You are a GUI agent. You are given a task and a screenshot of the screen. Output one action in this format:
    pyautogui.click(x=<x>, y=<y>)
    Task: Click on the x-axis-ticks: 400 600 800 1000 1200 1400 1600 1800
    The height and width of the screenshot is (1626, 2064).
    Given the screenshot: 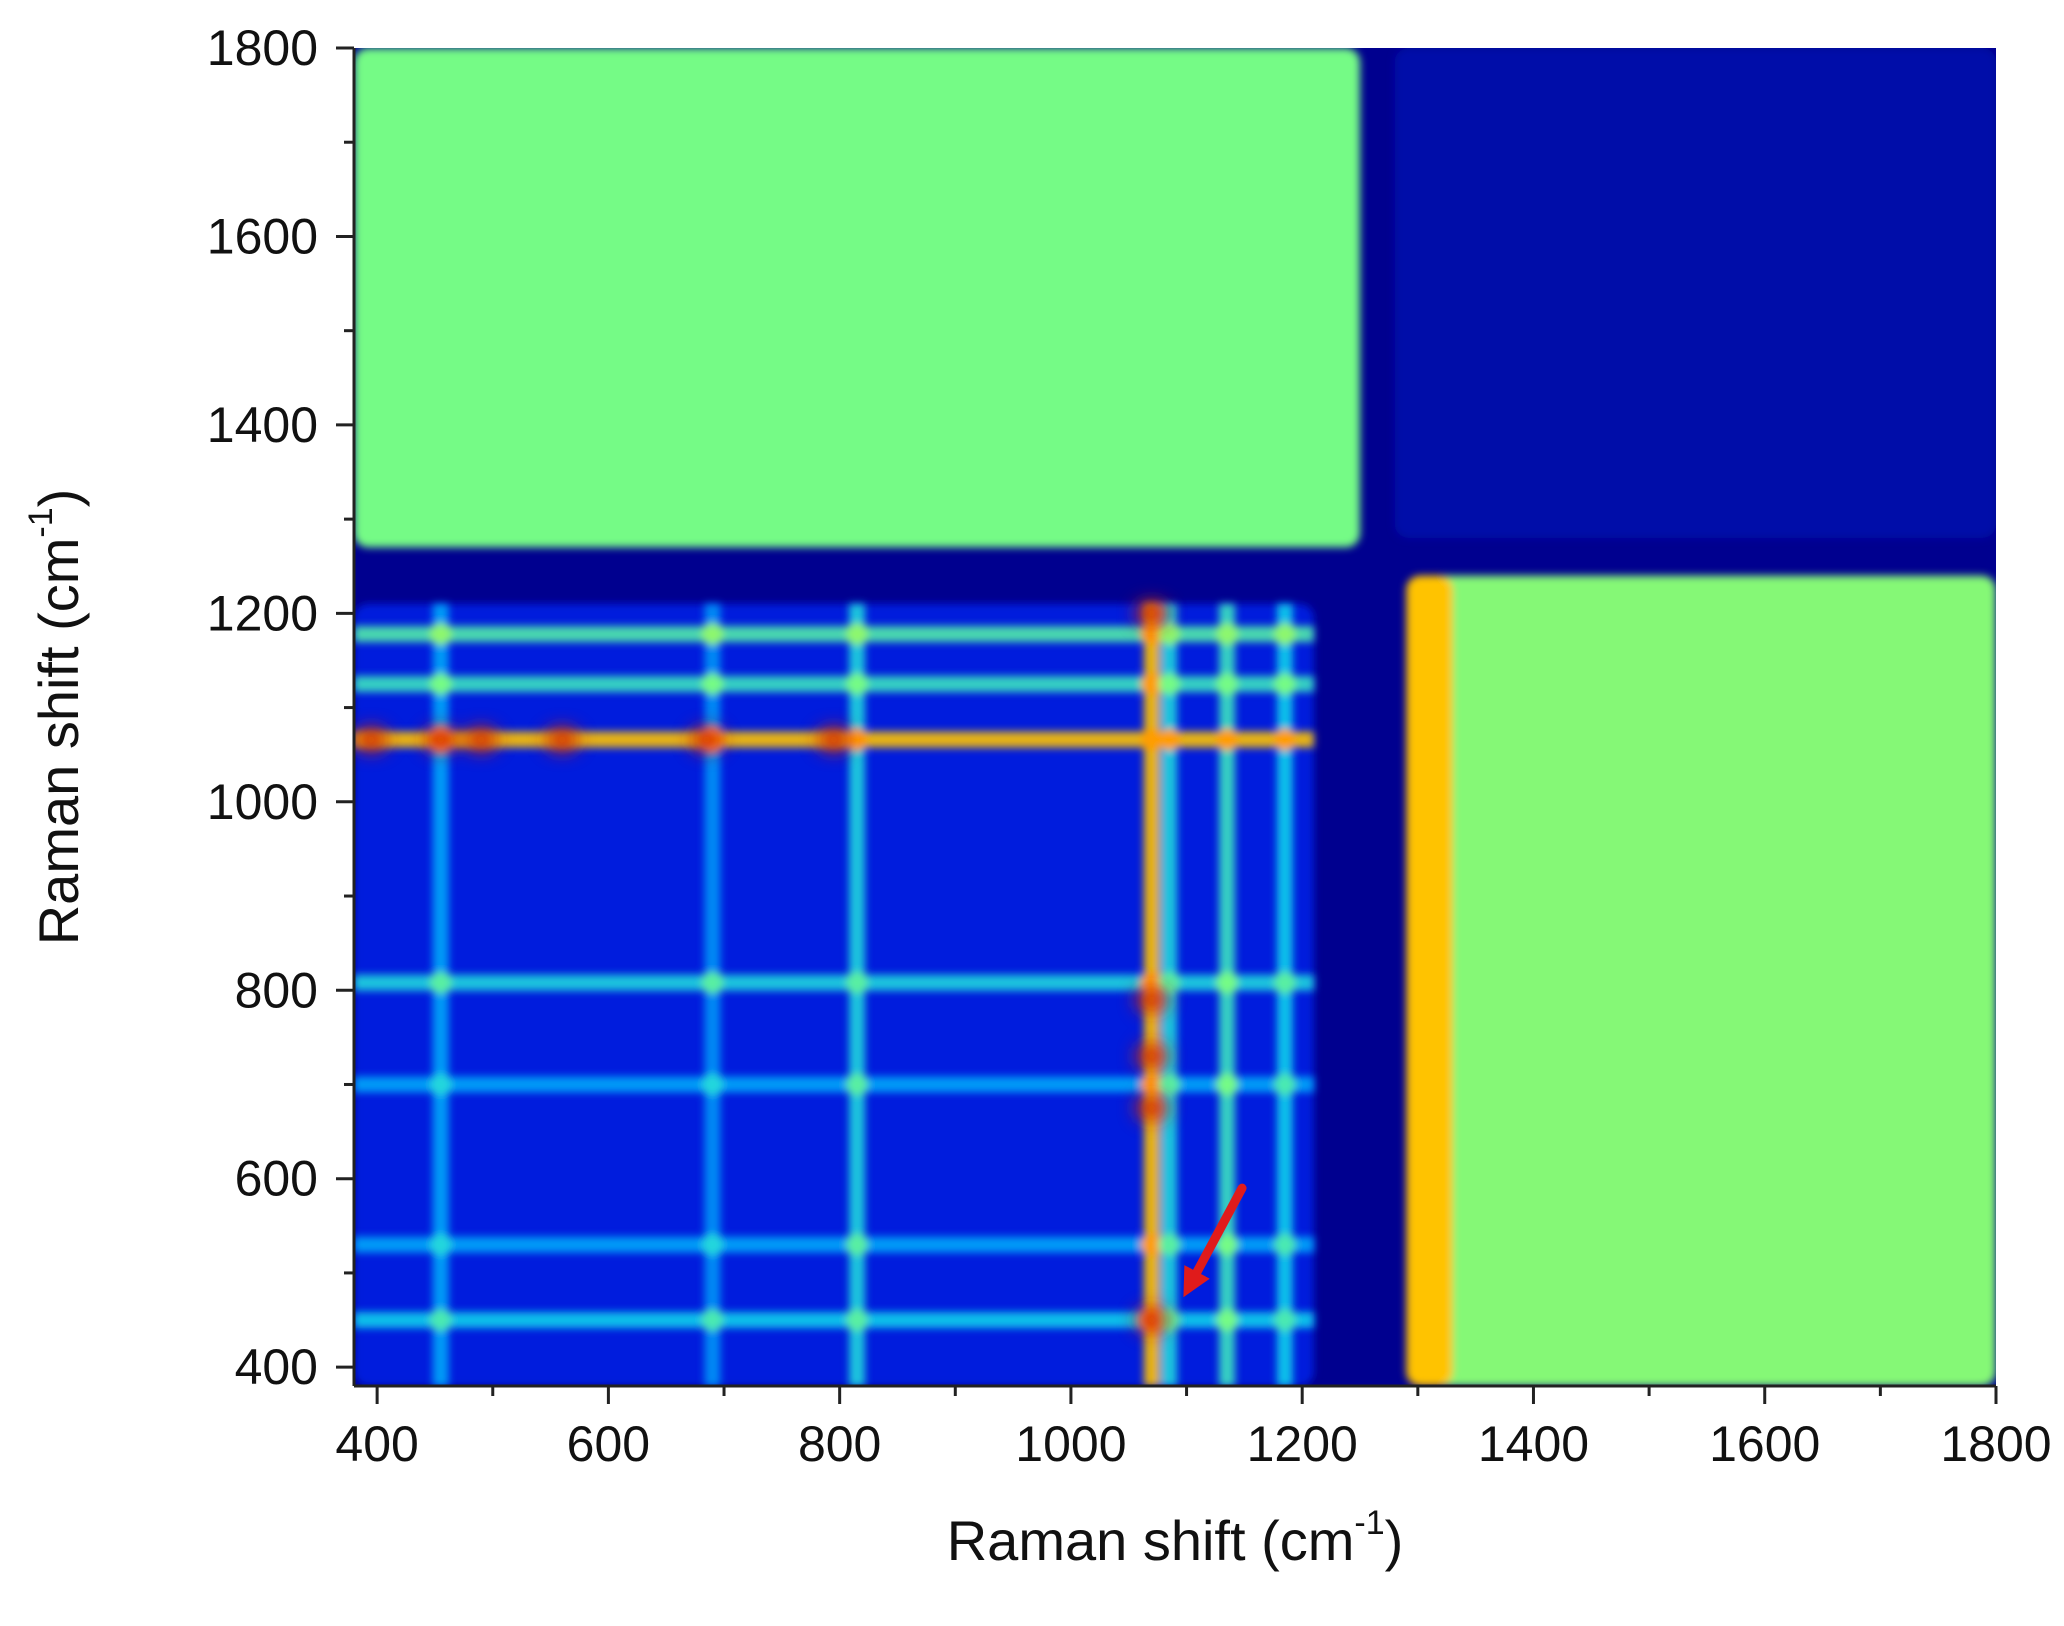 What is the action you would take?
    pyautogui.click(x=1193, y=1429)
    